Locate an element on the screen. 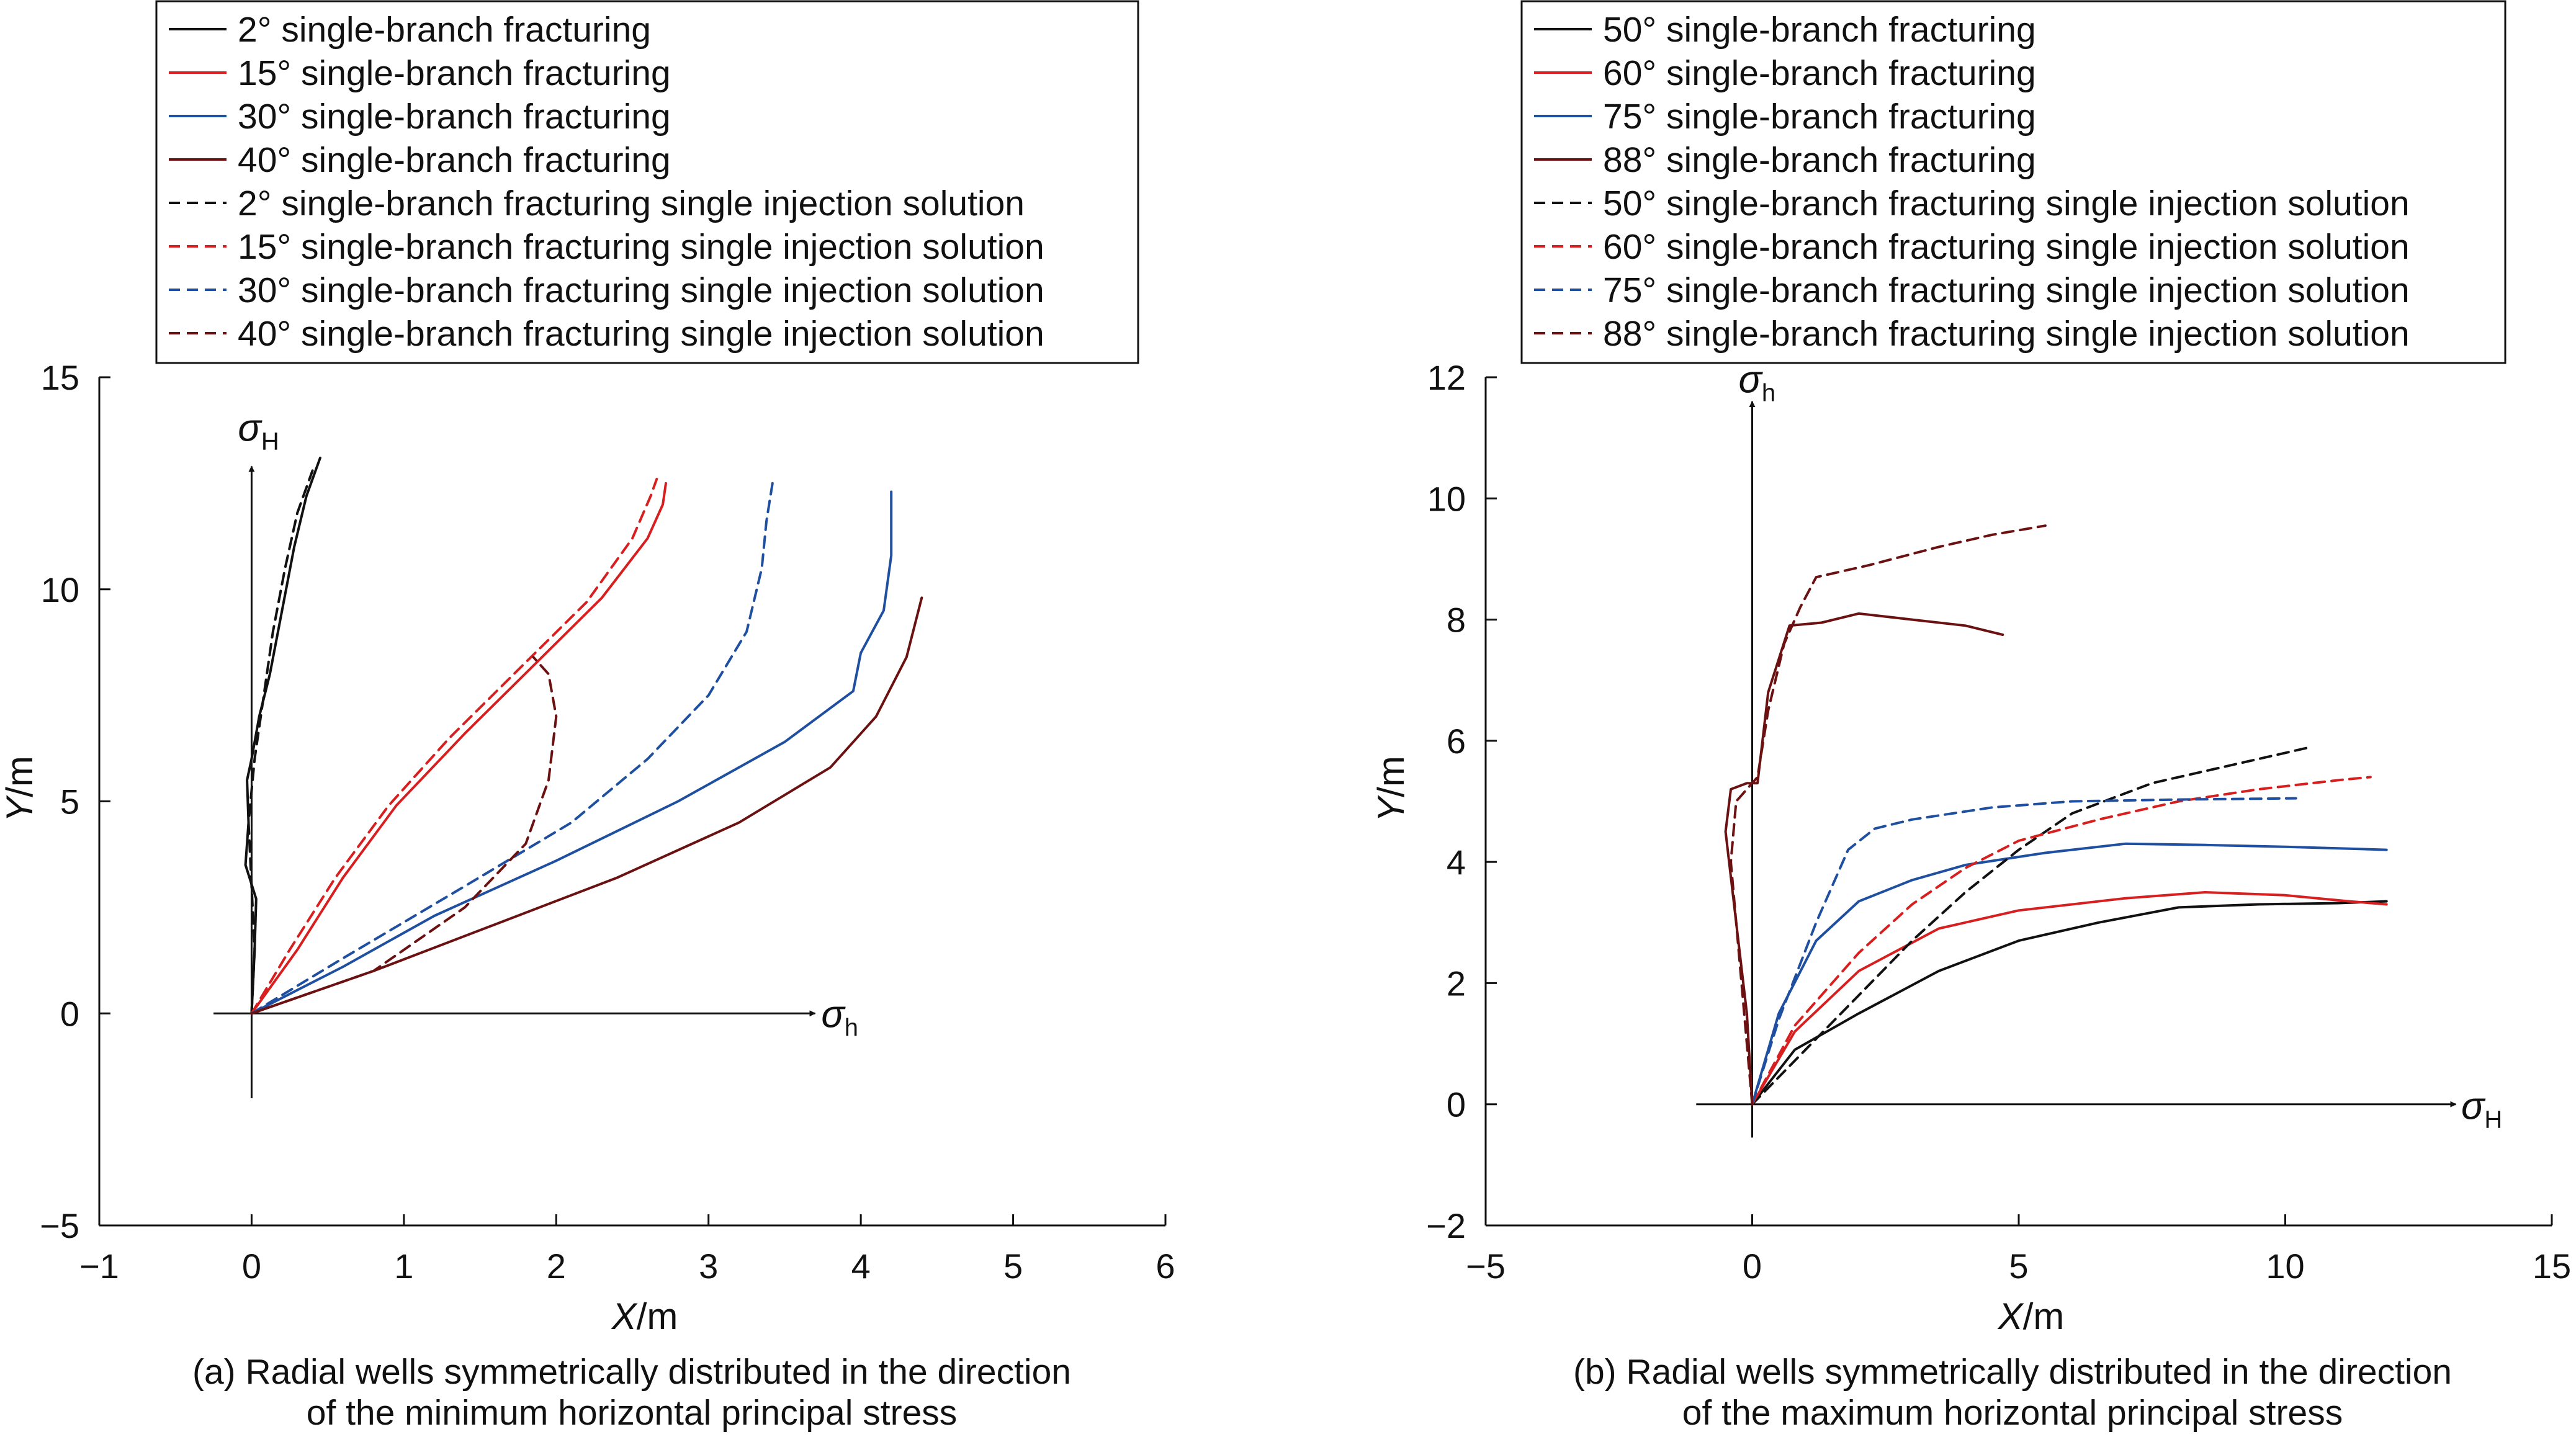 The image size is (2576, 1442). y-tick-label: 6 is located at coordinates (1456, 741).